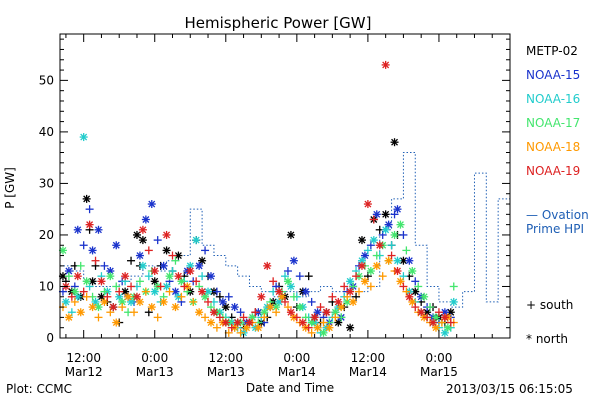 The image size is (600, 400). I want to click on x-tick-label-time: 12:00, so click(225, 358).